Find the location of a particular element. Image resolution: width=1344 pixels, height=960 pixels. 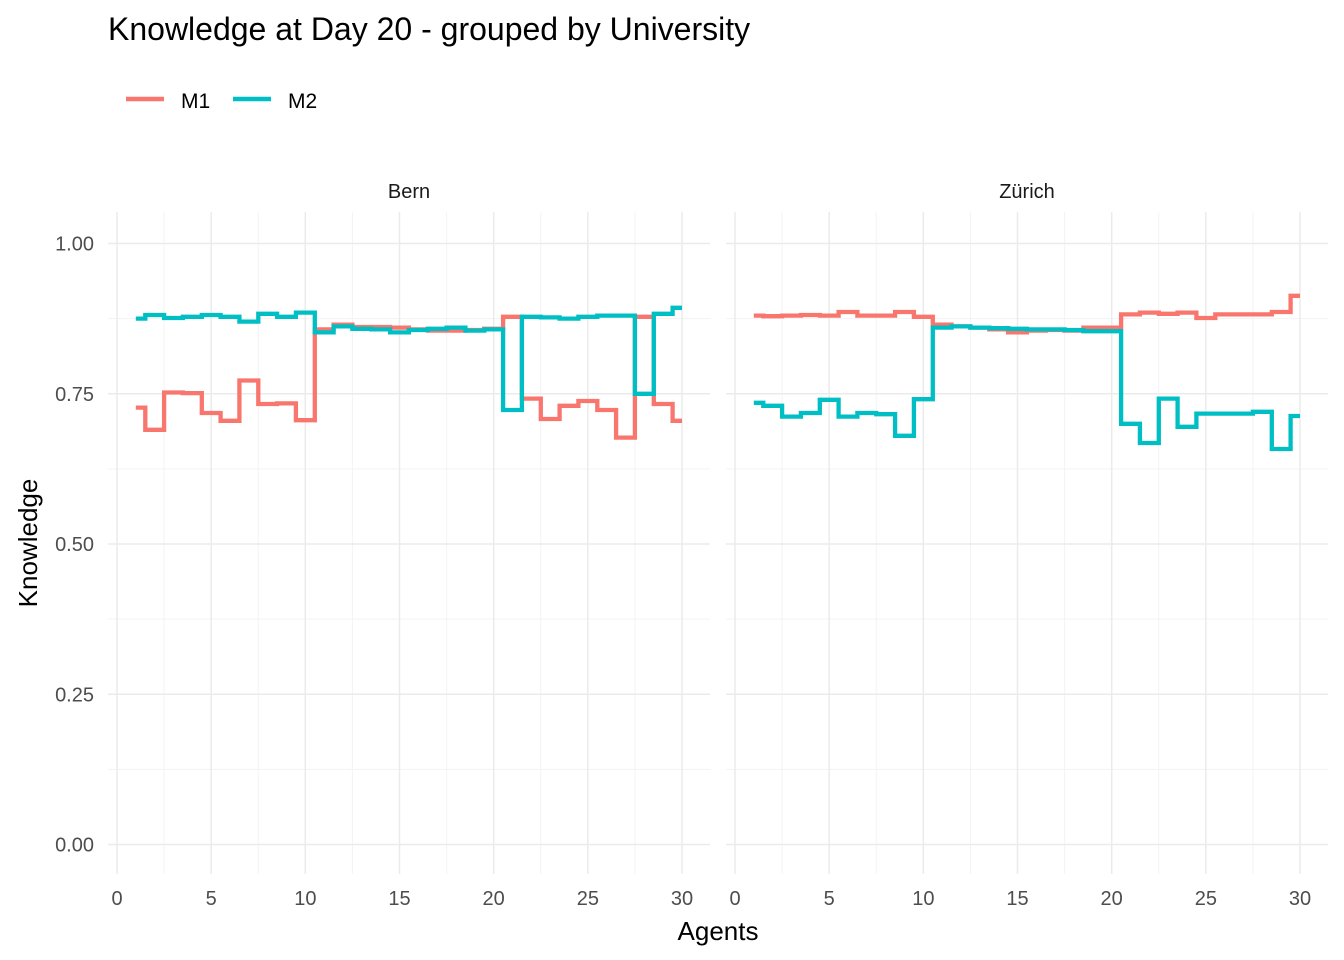

legend-label-m1: M1 is located at coordinates (195, 101).